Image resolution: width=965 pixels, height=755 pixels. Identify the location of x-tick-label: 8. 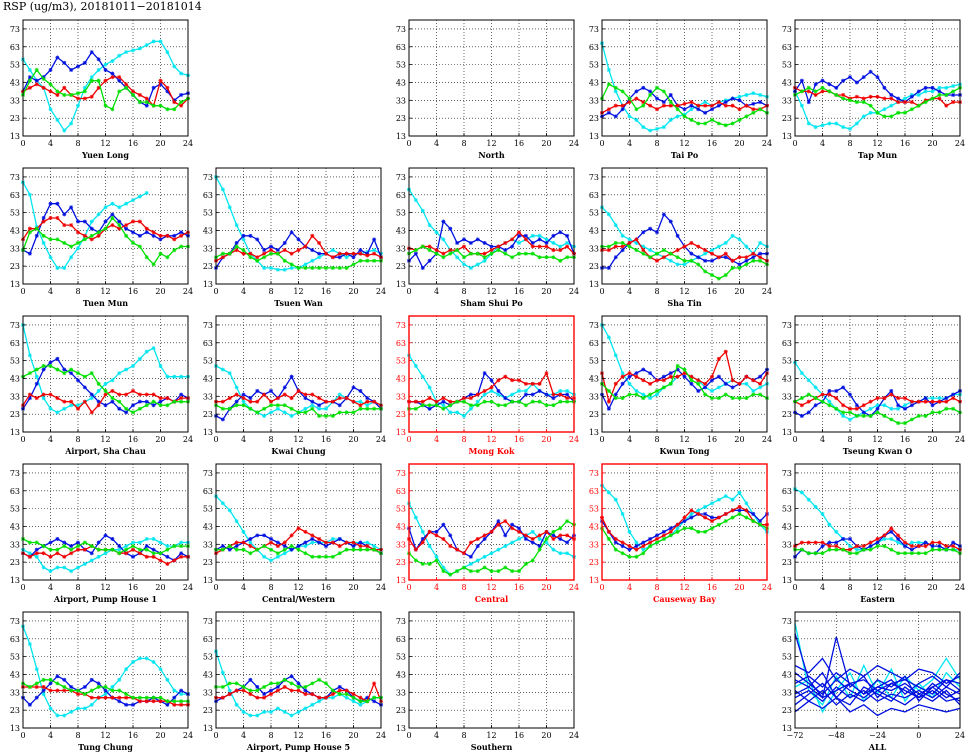
(270, 291).